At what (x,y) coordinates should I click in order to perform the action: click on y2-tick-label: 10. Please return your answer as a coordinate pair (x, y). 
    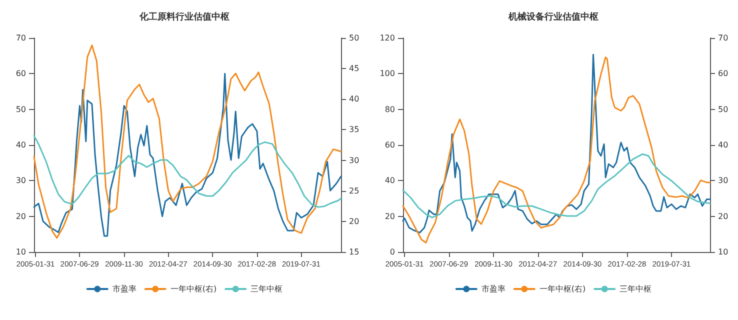
    Looking at the image, I should click on (723, 252).